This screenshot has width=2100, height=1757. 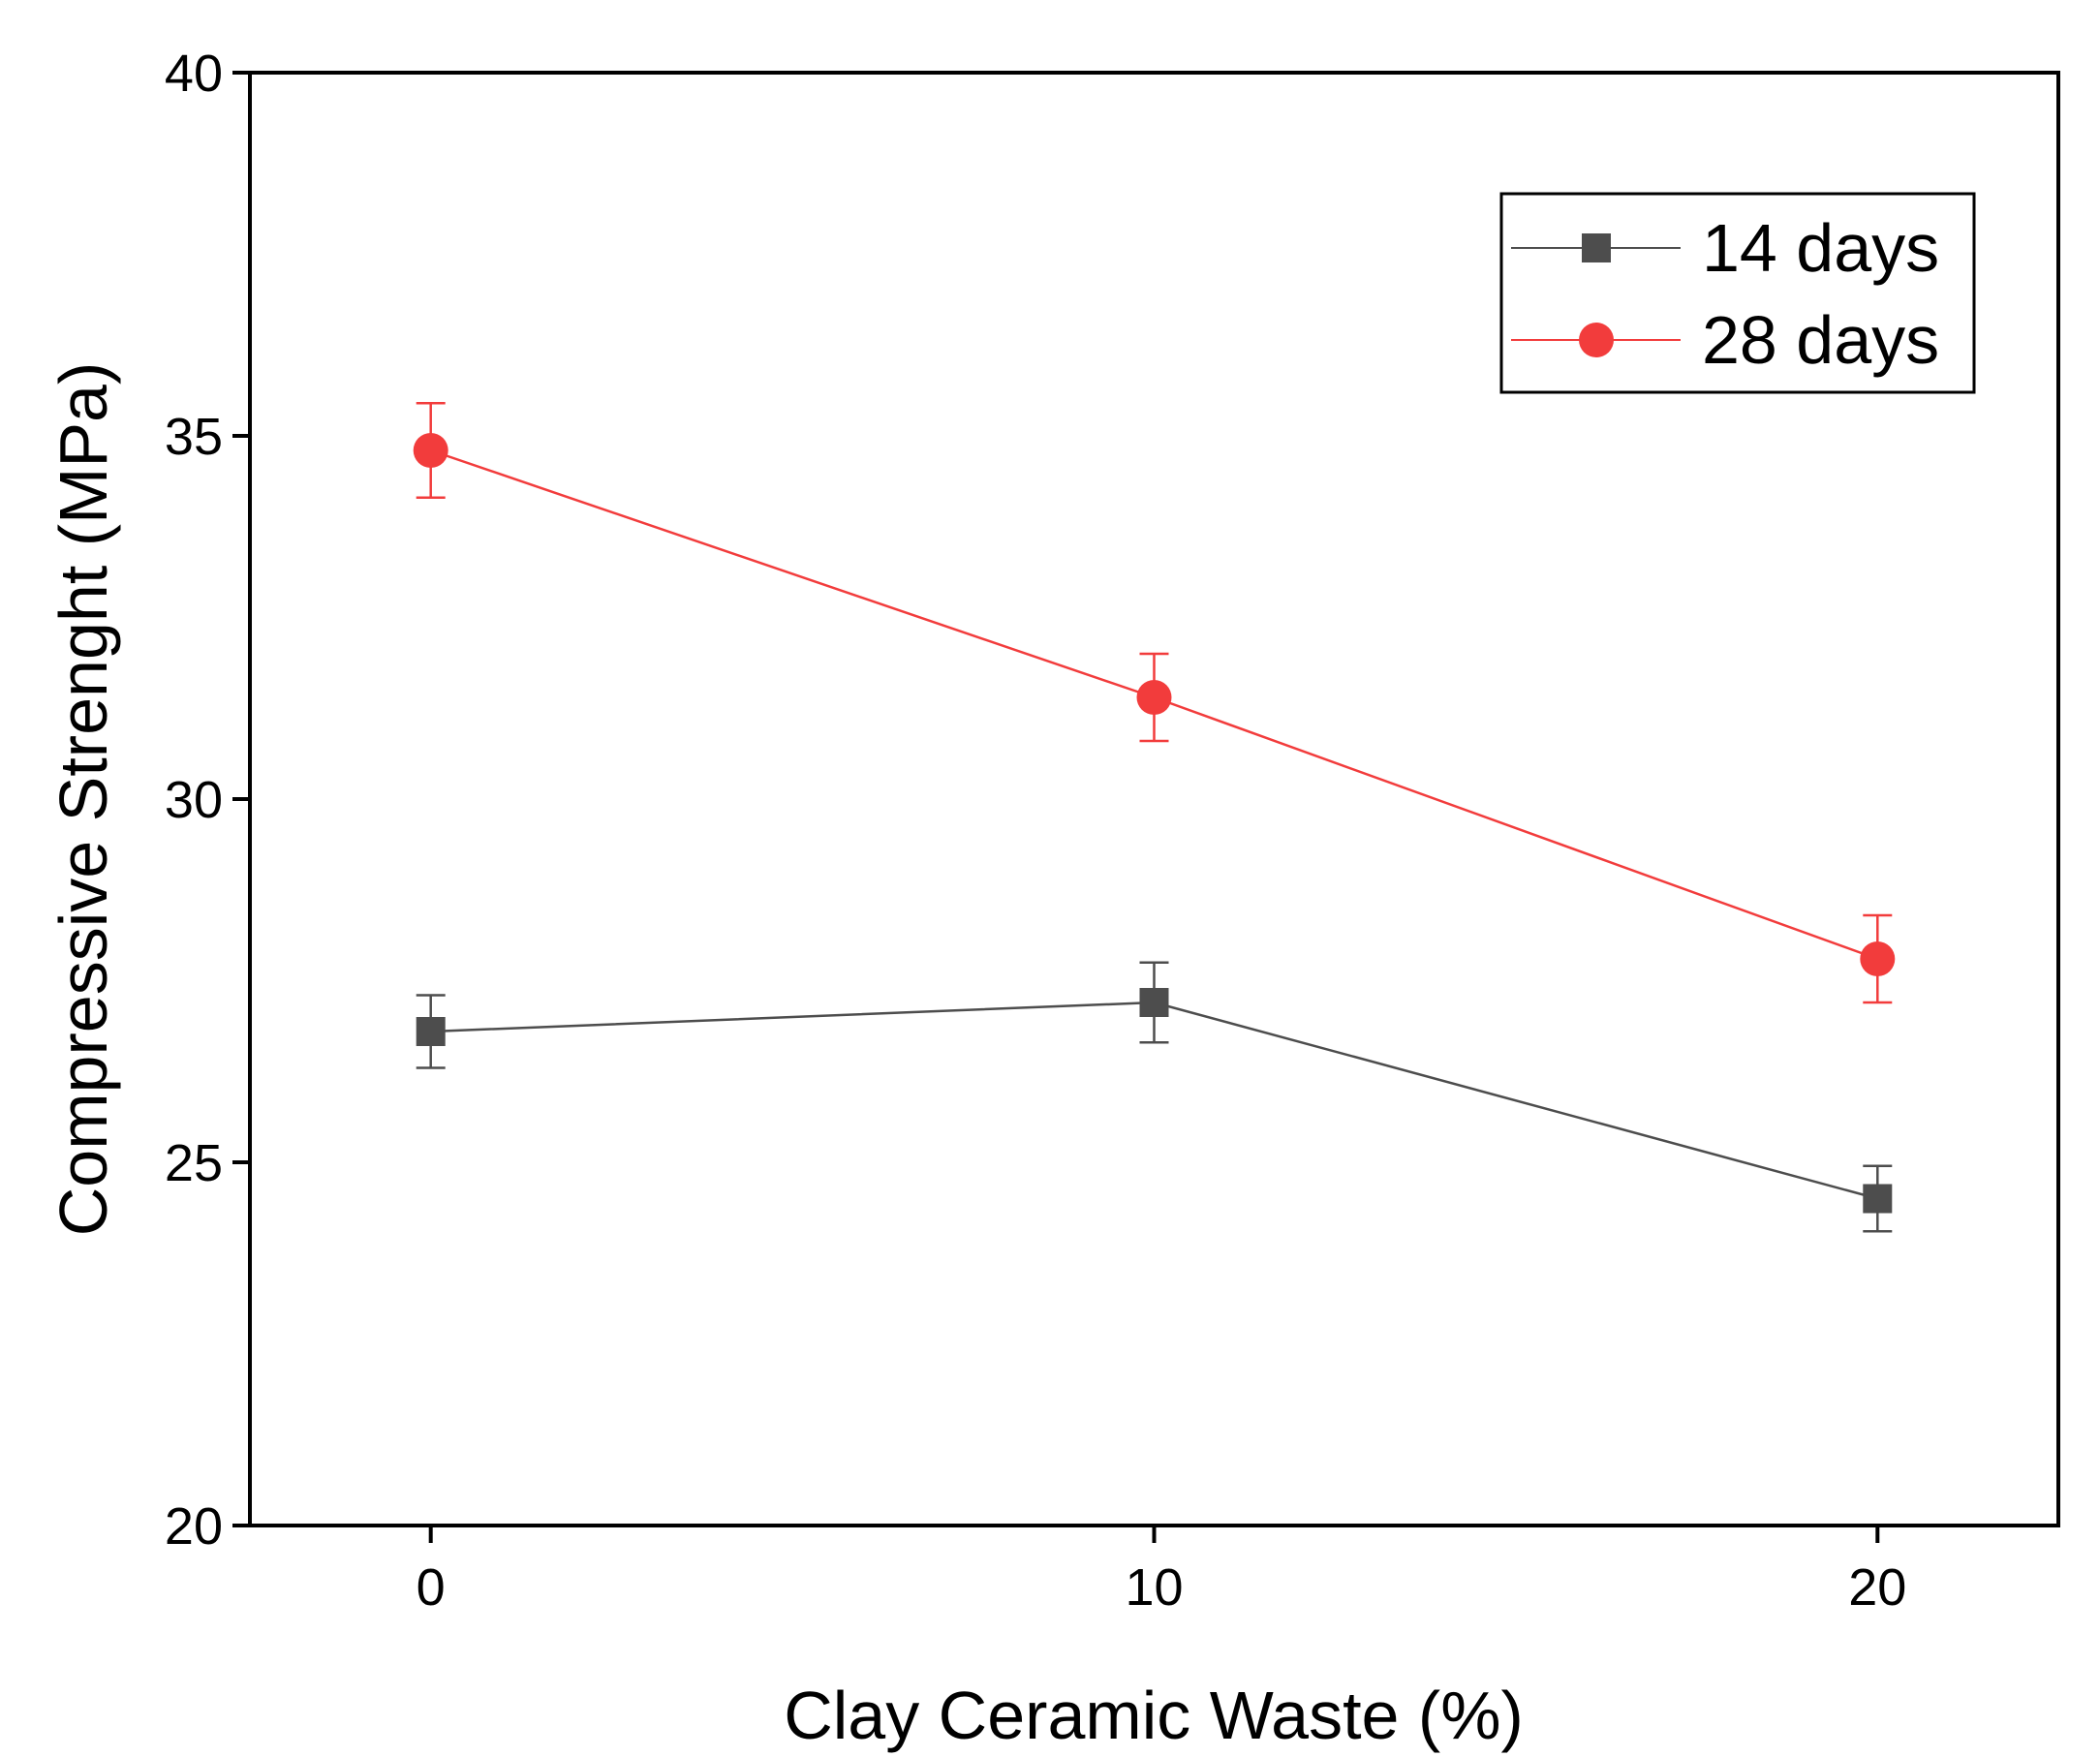 I want to click on legend: 14 days 28 days, so click(x=1737, y=293).